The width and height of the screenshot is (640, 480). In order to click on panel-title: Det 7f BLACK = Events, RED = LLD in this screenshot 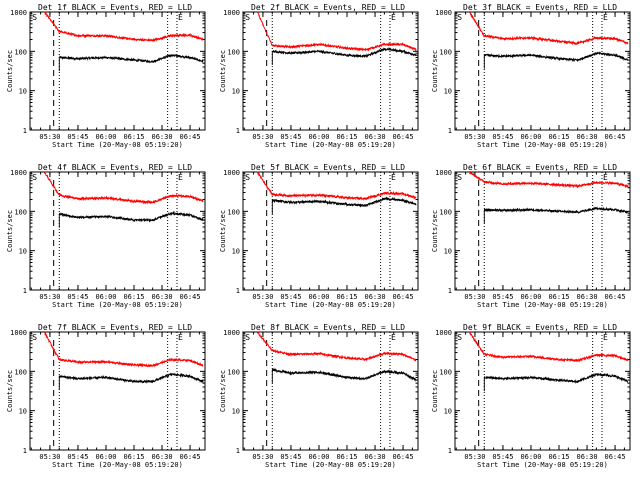, I will do `click(115, 327)`.